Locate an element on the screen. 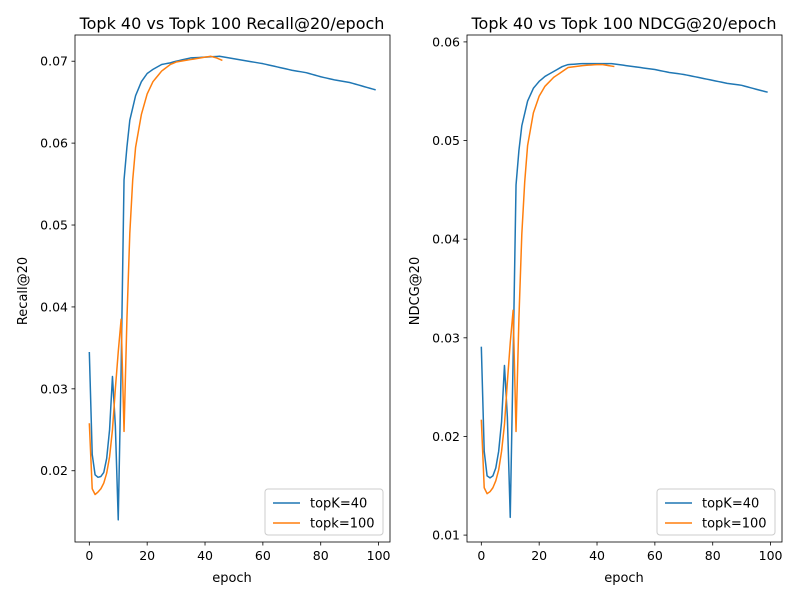 This screenshot has width=800, height=600. y-tick-label: 0.01 is located at coordinates (446, 535).